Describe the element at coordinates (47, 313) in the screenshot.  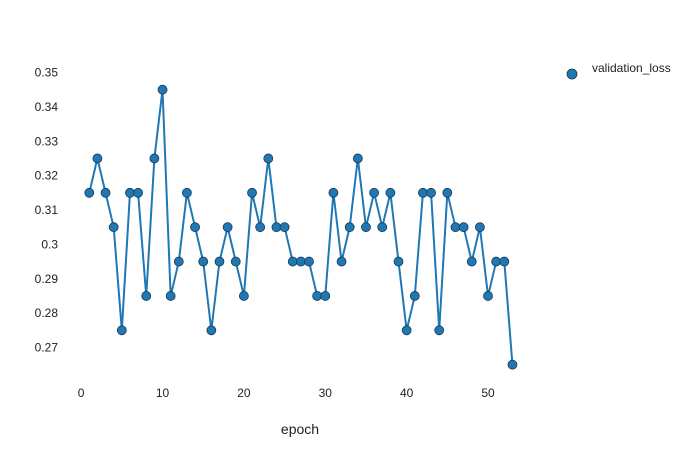
I see `y-tick-label: 0.28` at that location.